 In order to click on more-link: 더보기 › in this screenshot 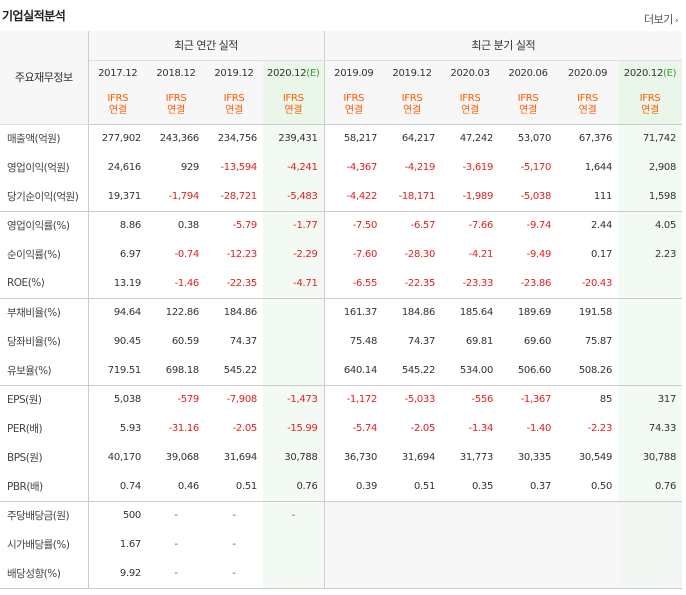, I will do `click(661, 19)`.